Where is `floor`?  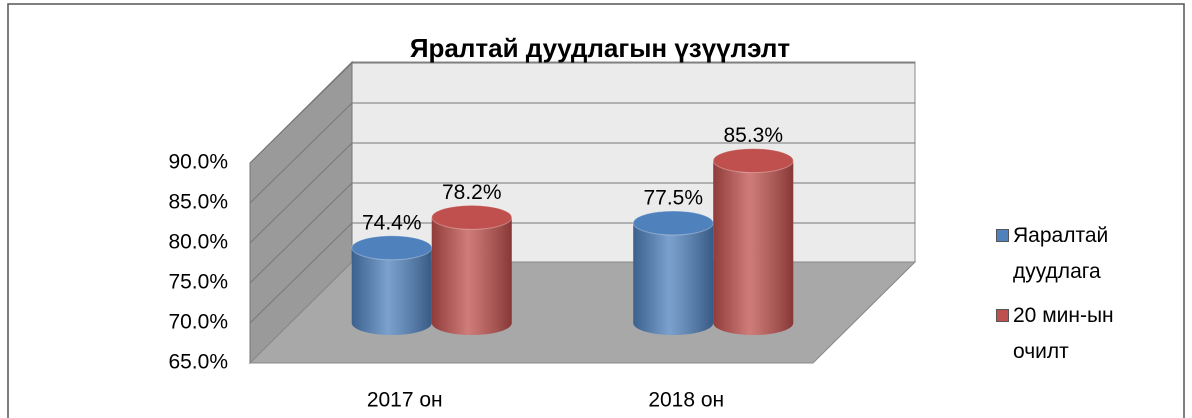 floor is located at coordinates (582, 312).